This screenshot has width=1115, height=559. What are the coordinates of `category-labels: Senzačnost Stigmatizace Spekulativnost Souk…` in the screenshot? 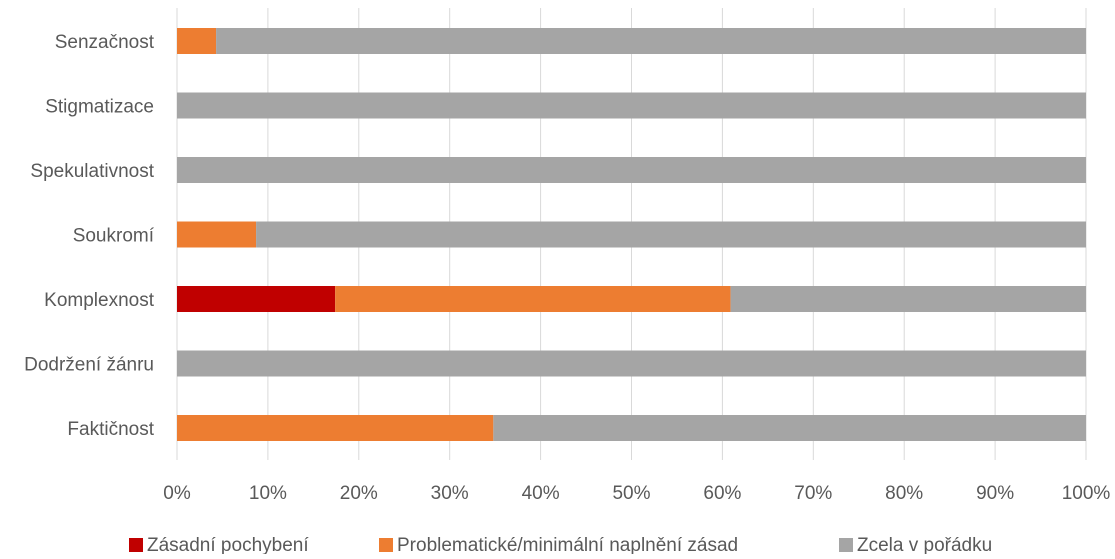 It's located at (89, 236).